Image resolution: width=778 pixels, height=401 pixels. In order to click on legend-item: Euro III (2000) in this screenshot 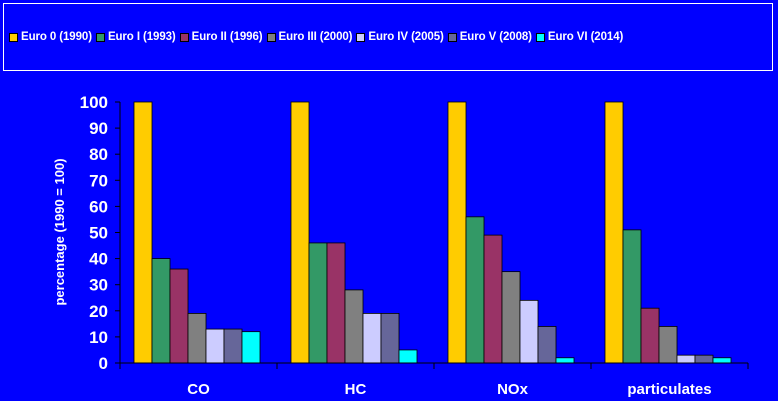, I will do `click(309, 37)`.